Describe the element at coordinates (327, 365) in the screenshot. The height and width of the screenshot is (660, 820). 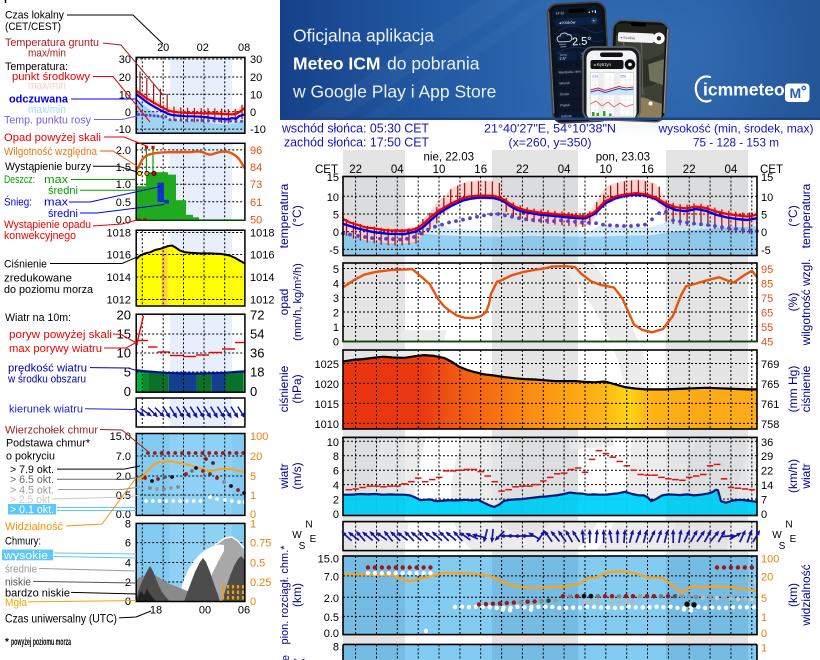
I see `svg-text: 1025` at that location.